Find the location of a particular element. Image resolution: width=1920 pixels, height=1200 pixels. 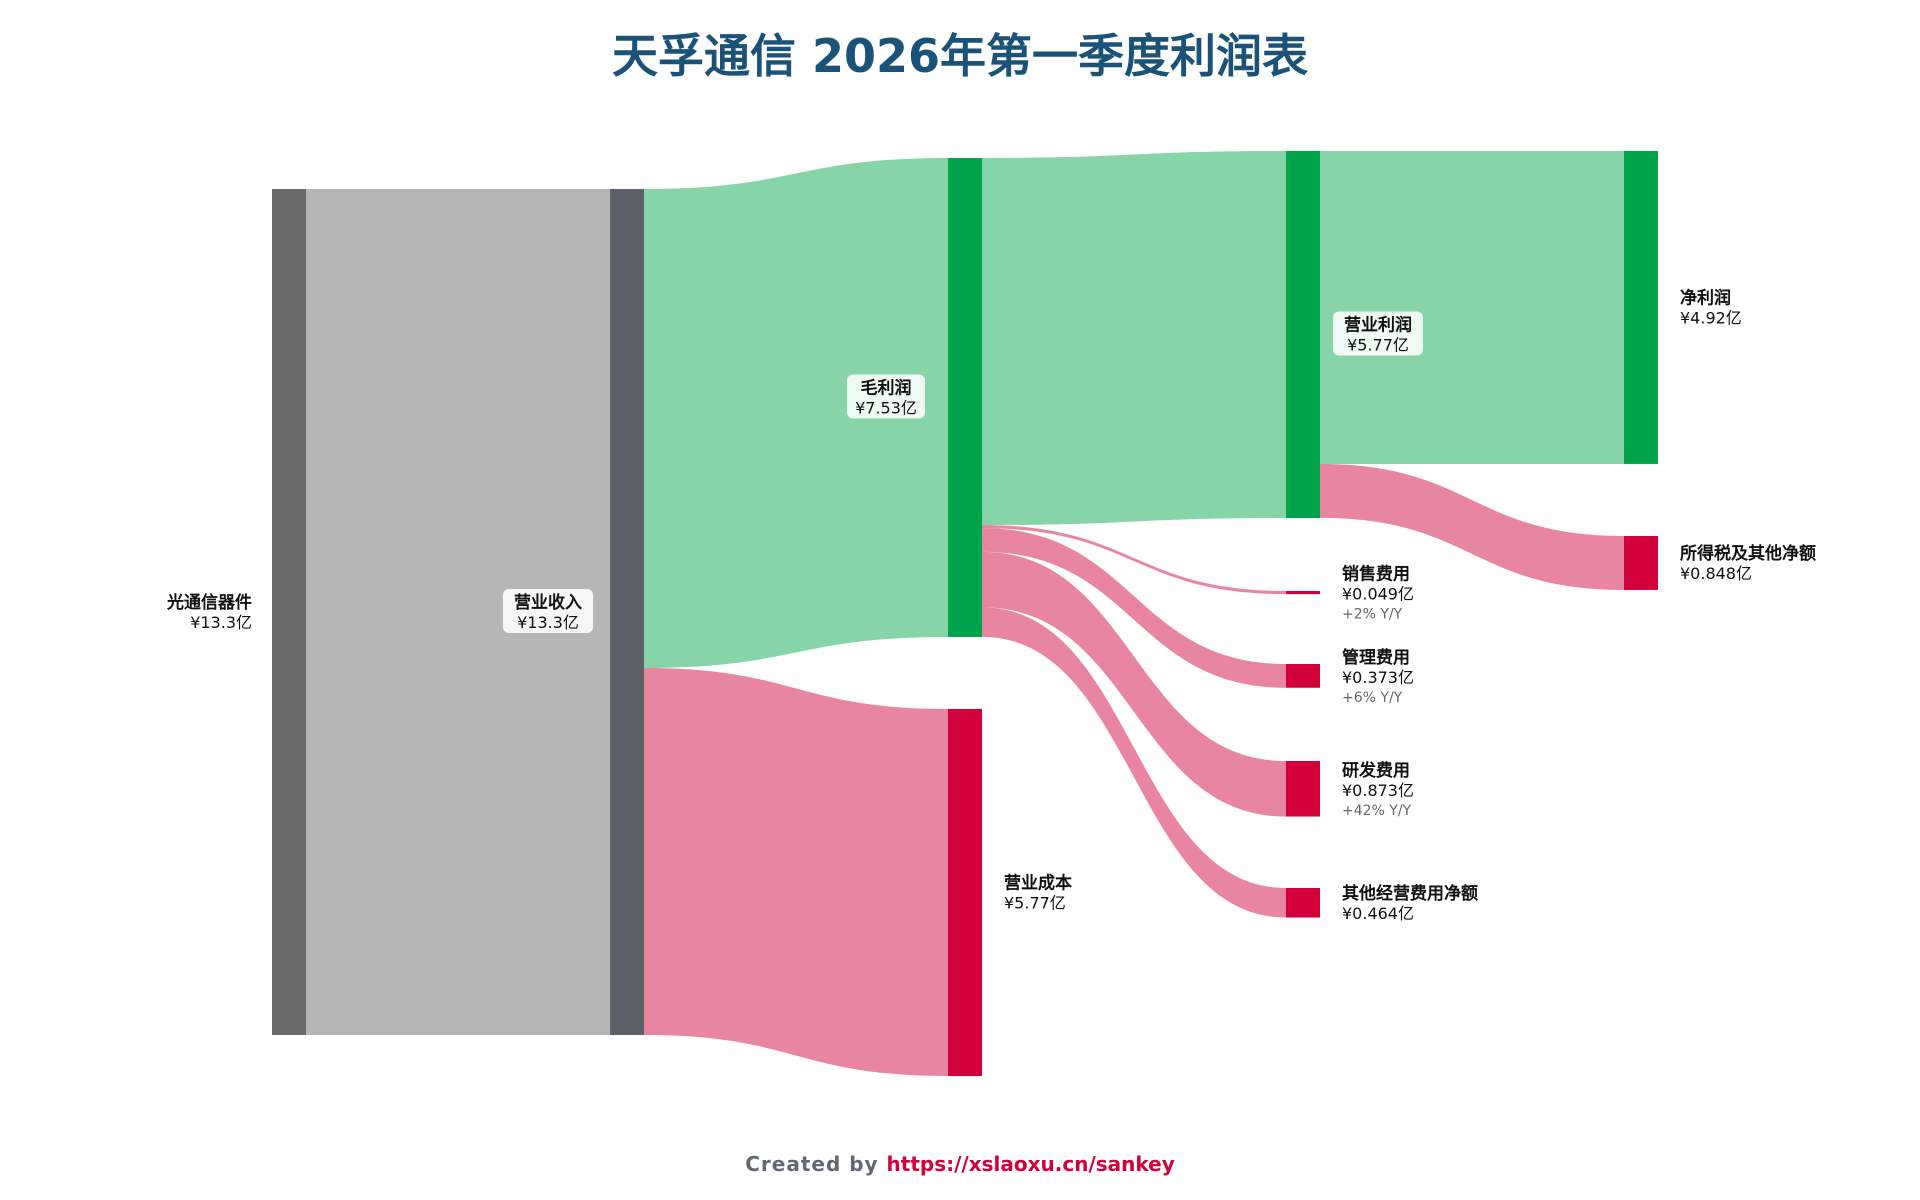

node-value-rnd: ¥0.873亿 is located at coordinates (1378, 790).